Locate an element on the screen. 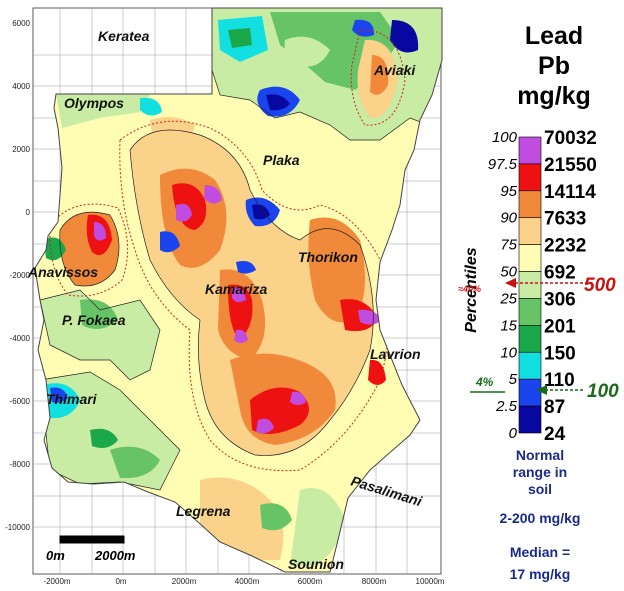  y-tick: 2000 is located at coordinates (21, 149).